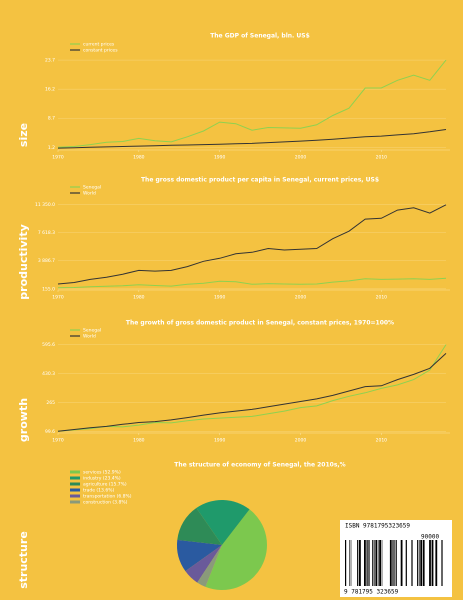  I want to click on isbn: ISBN 9781795323659, so click(377, 526).